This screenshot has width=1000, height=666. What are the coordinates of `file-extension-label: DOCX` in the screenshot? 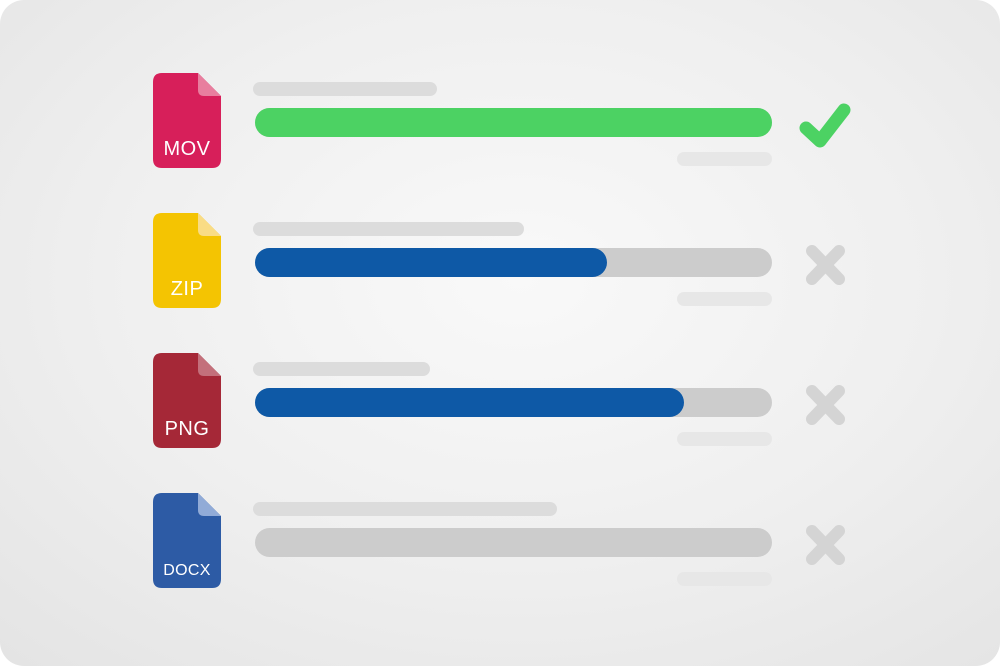 It's located at (187, 570).